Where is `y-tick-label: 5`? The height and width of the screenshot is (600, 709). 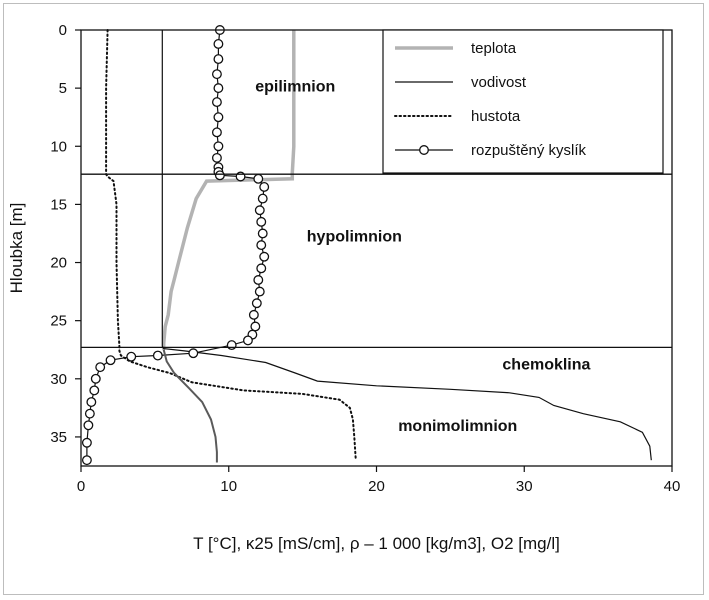
y-tick-label: 5 is located at coordinates (63, 88).